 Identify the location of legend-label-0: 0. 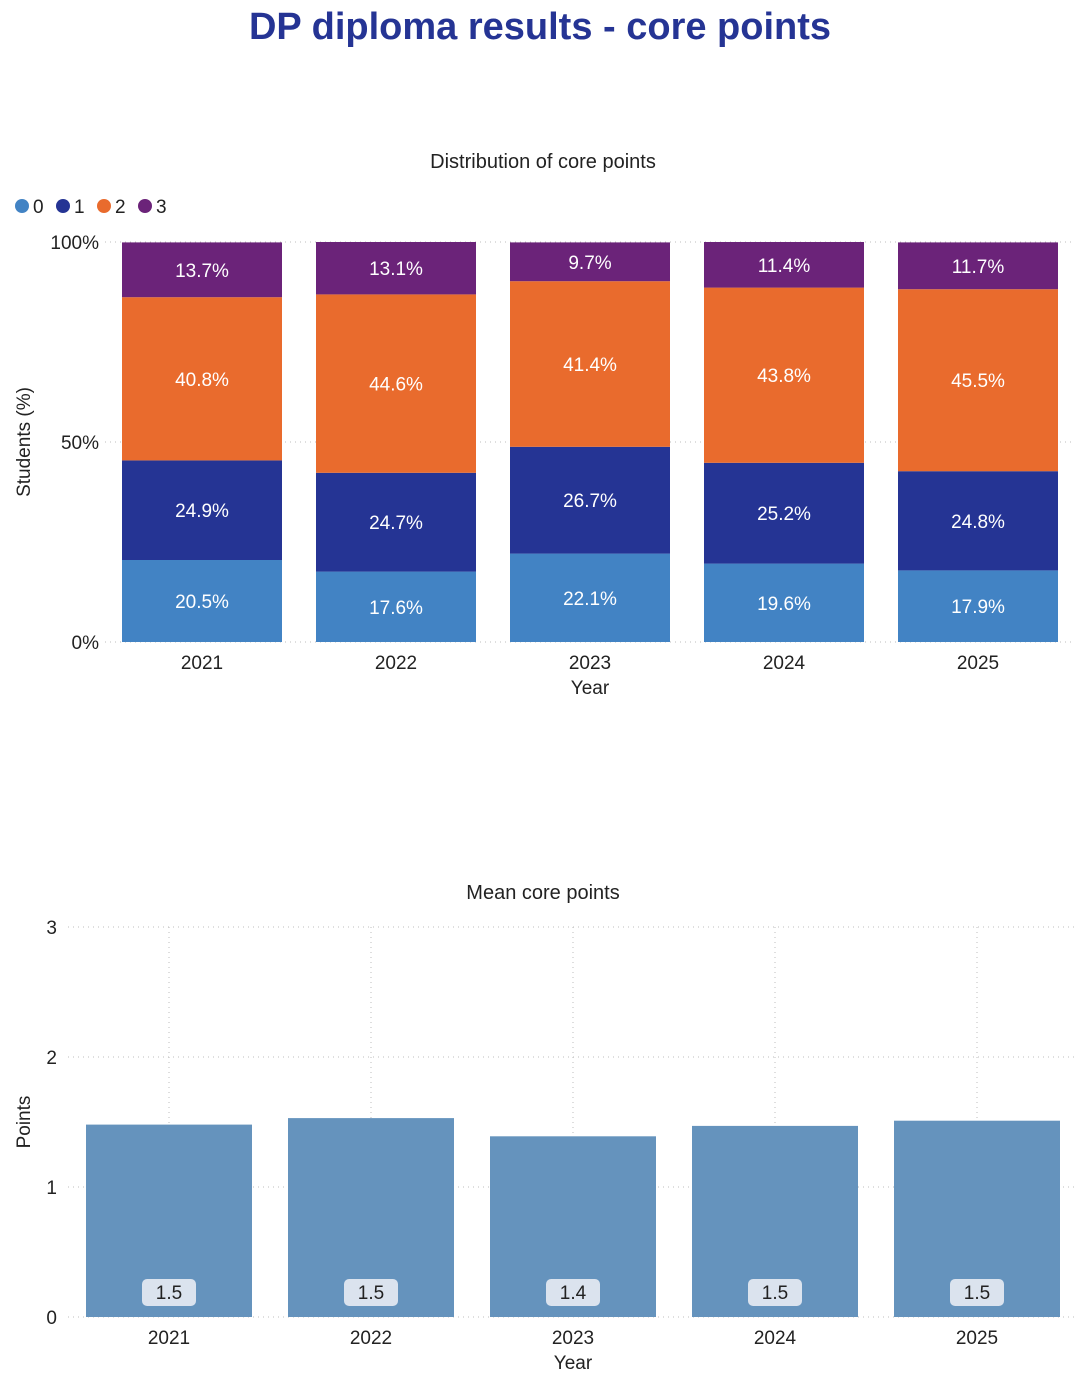
(38, 207).